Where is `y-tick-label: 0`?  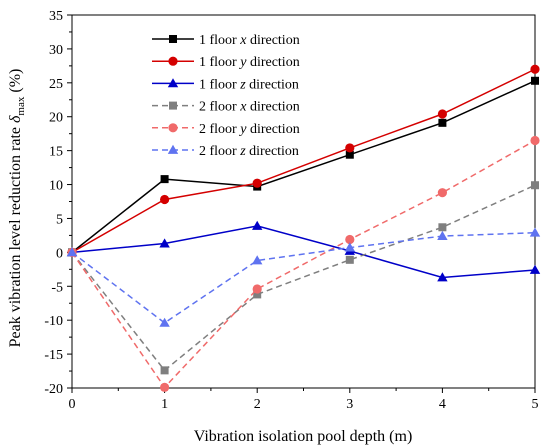
y-tick-label: 0 is located at coordinates (59, 253).